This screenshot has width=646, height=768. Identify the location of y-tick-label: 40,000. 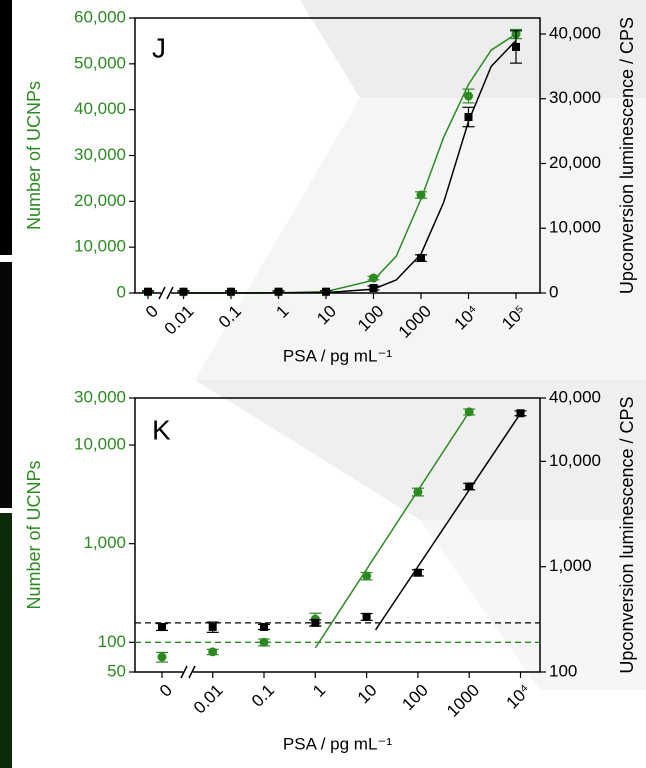
(100, 108).